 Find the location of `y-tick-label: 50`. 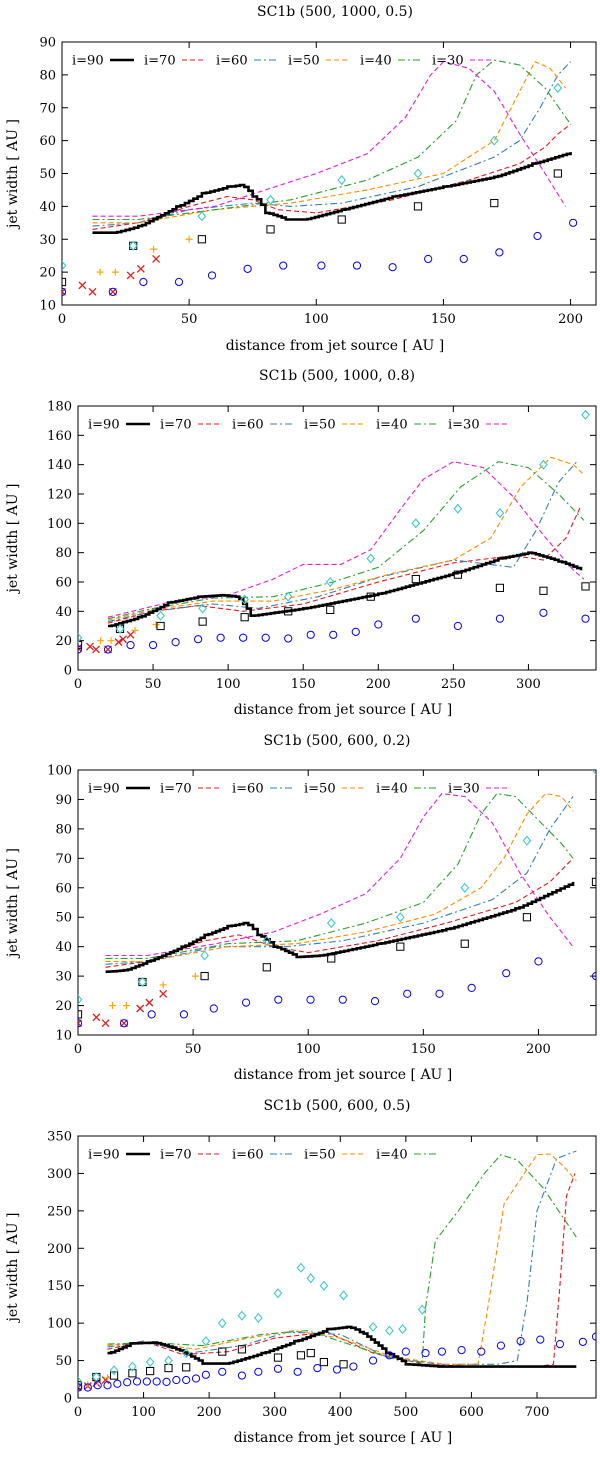

y-tick-label: 50 is located at coordinates (47, 174).